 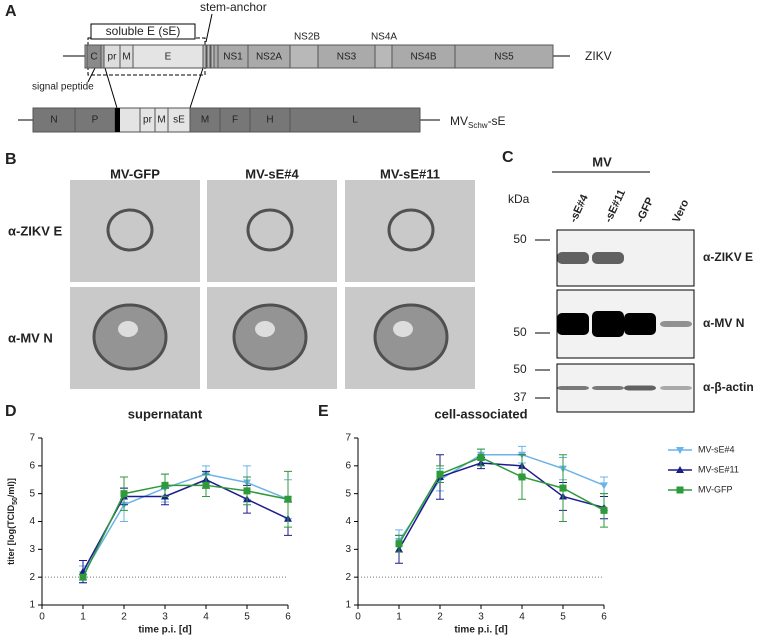 What do you see at coordinates (63, 87) in the screenshot?
I see `annotation: signal peptide` at bounding box center [63, 87].